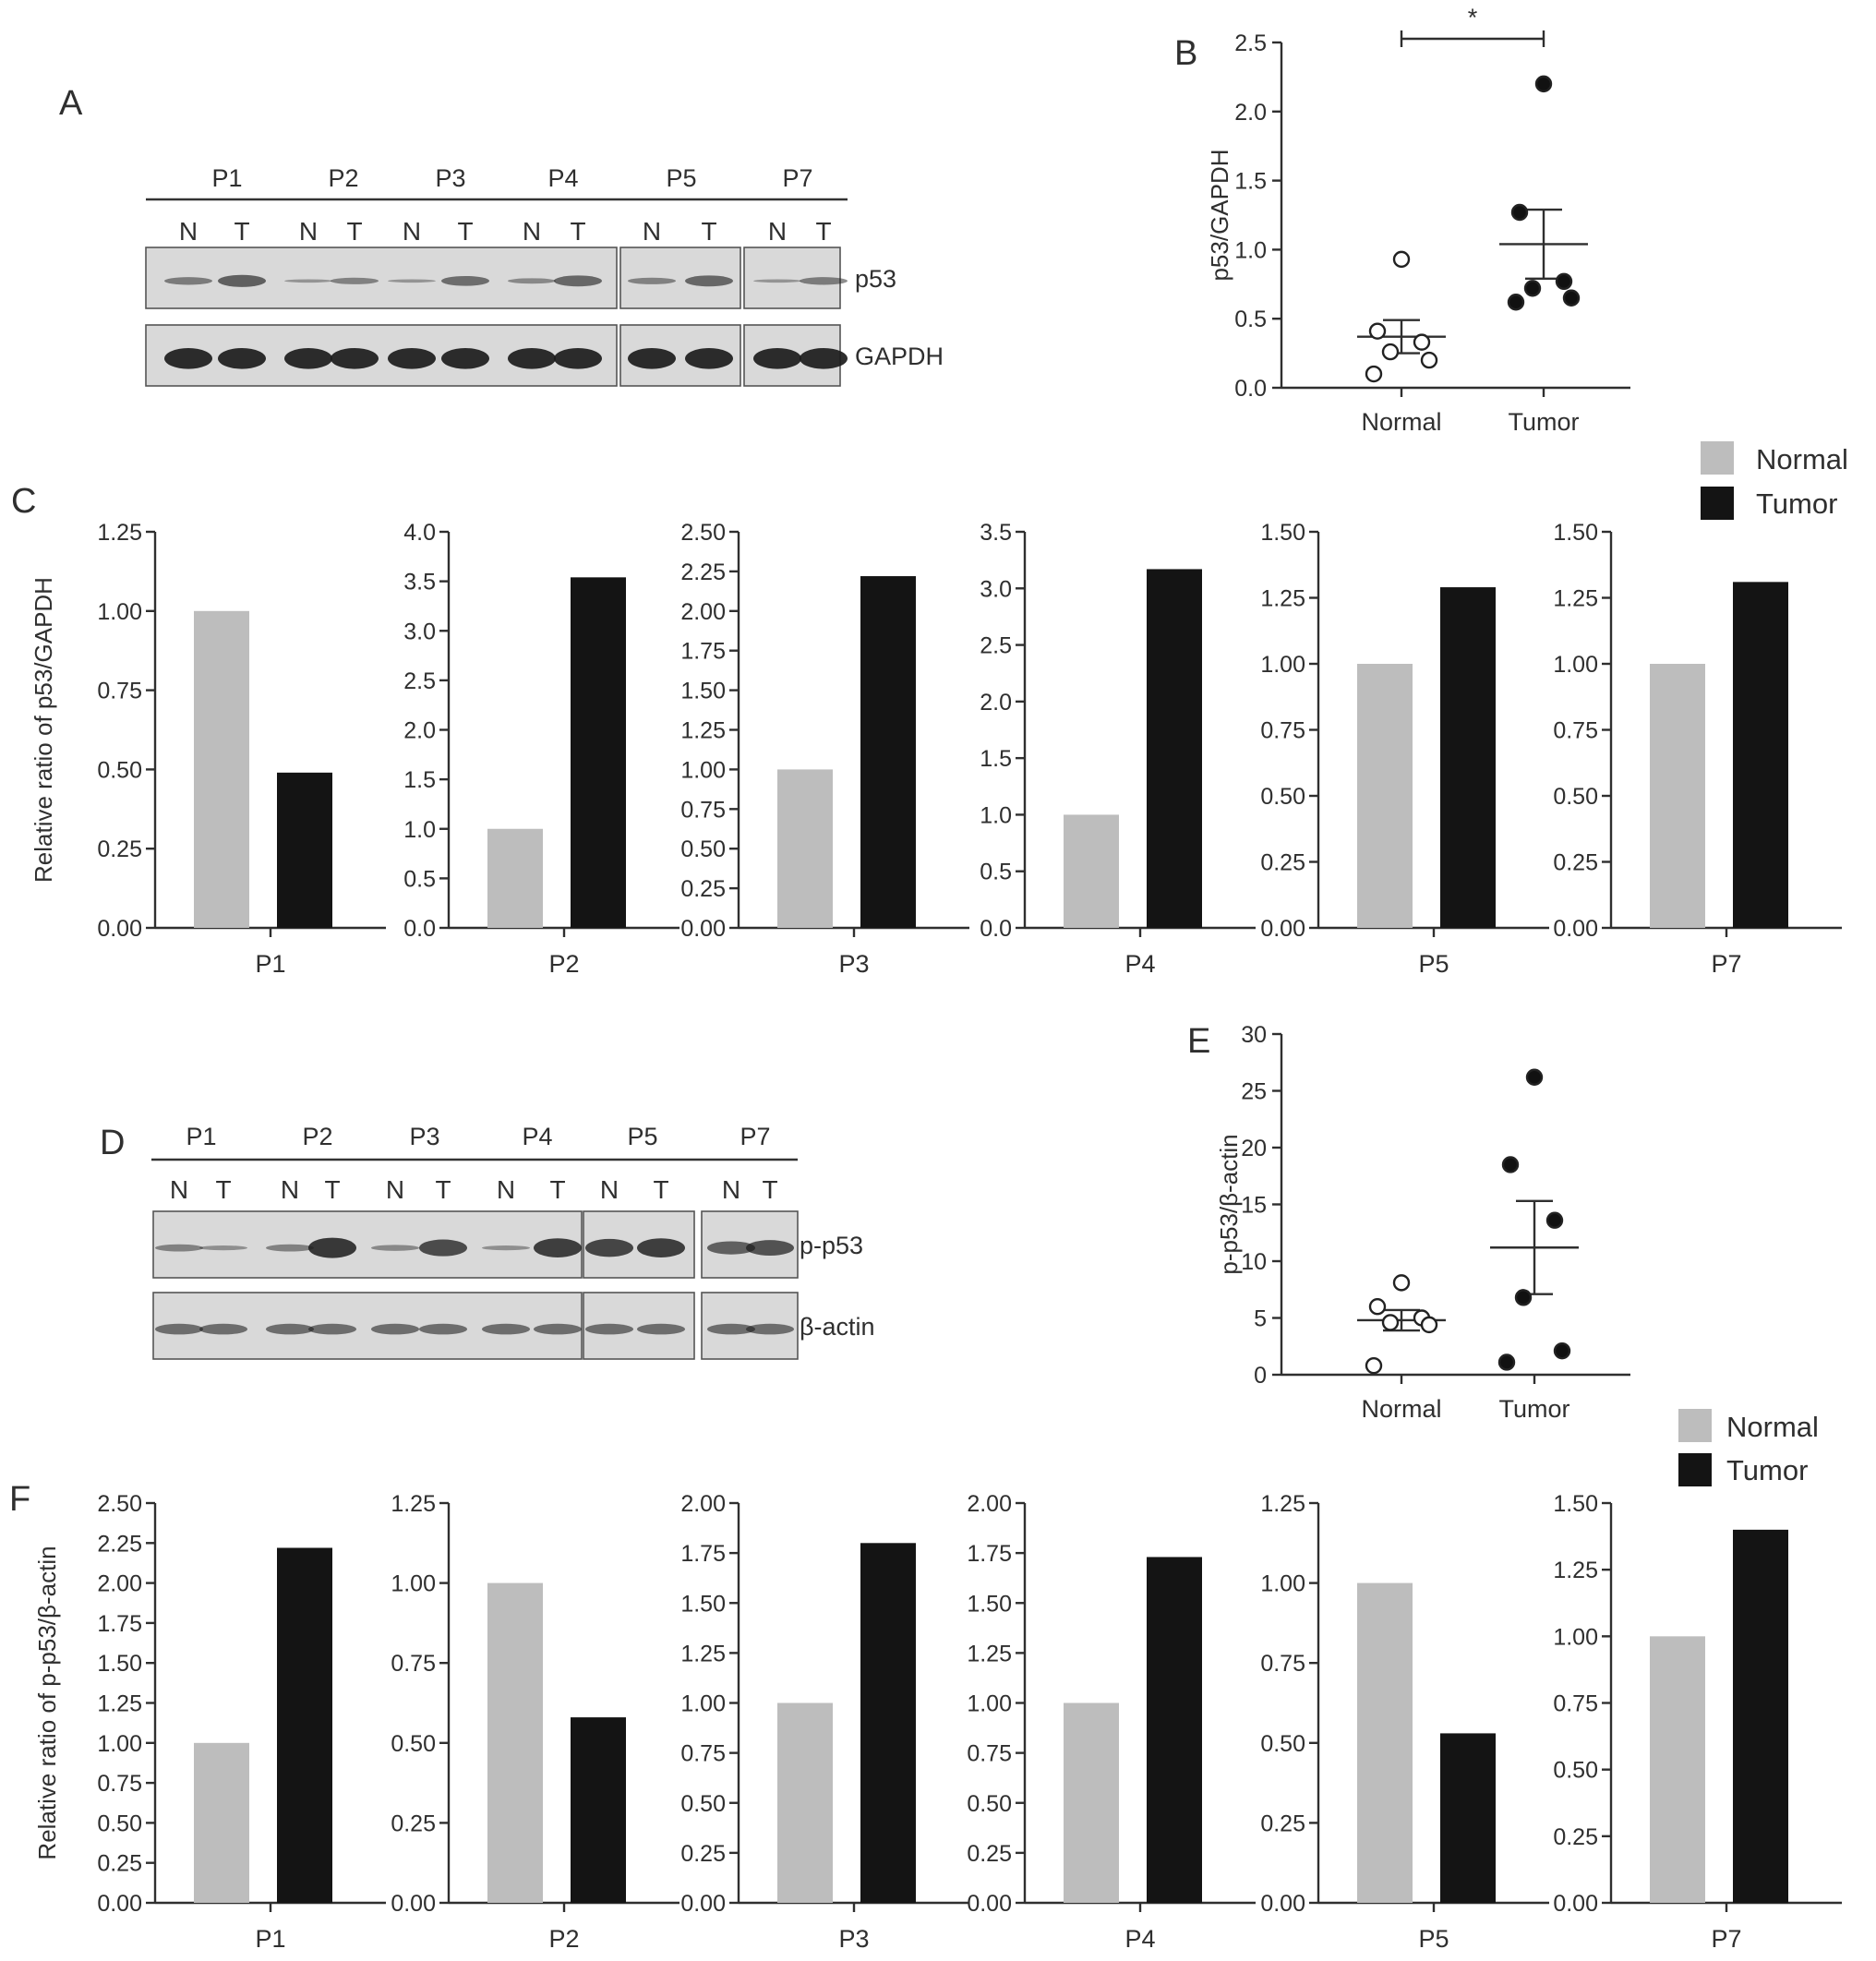  What do you see at coordinates (112, 1143) in the screenshot?
I see `panel-letter-d: D` at bounding box center [112, 1143].